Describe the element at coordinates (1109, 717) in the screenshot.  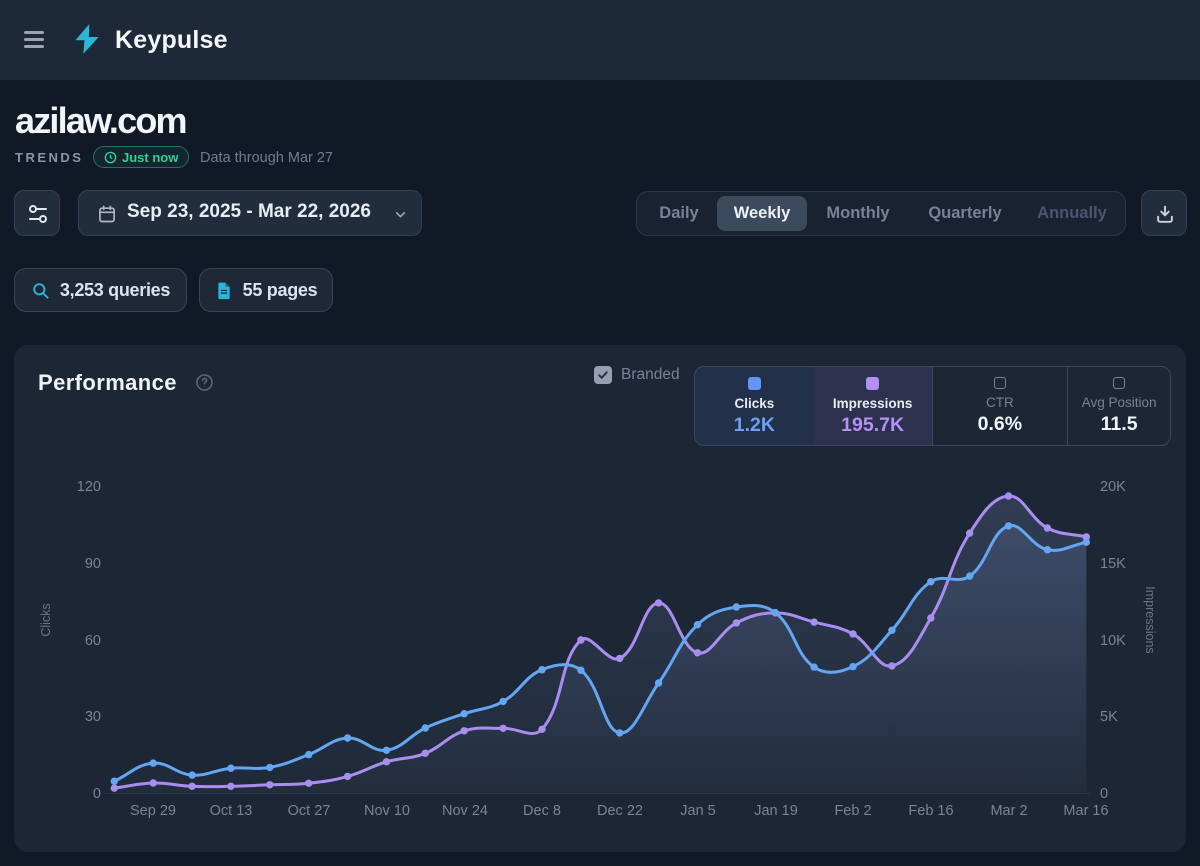
I see `svg-text: 5K` at that location.